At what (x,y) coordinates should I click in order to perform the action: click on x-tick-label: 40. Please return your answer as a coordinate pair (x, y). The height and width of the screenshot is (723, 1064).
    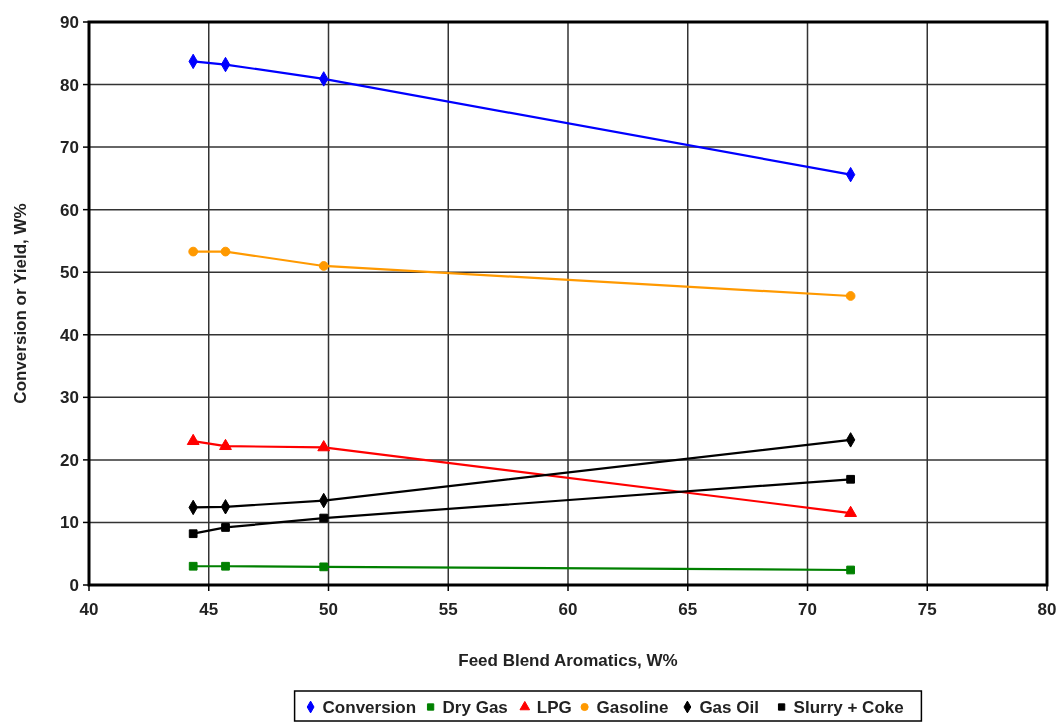
    Looking at the image, I should click on (89, 609).